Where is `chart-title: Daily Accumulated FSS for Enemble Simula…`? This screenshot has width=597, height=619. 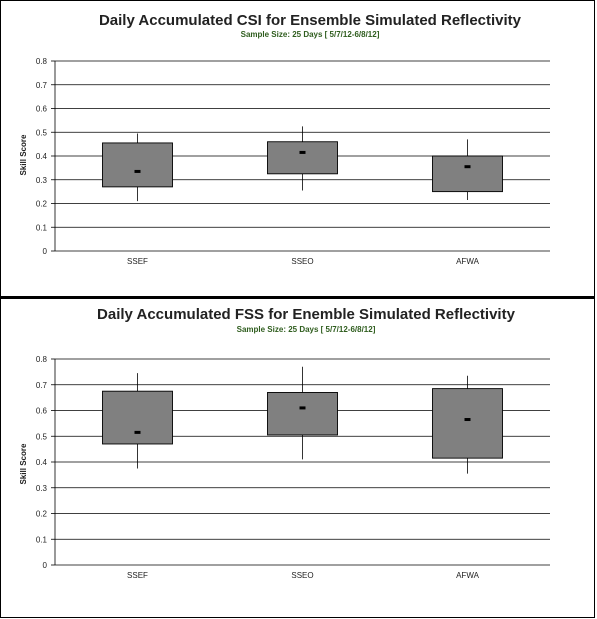
chart-title: Daily Accumulated FSS for Enemble Simula… is located at coordinates (306, 314).